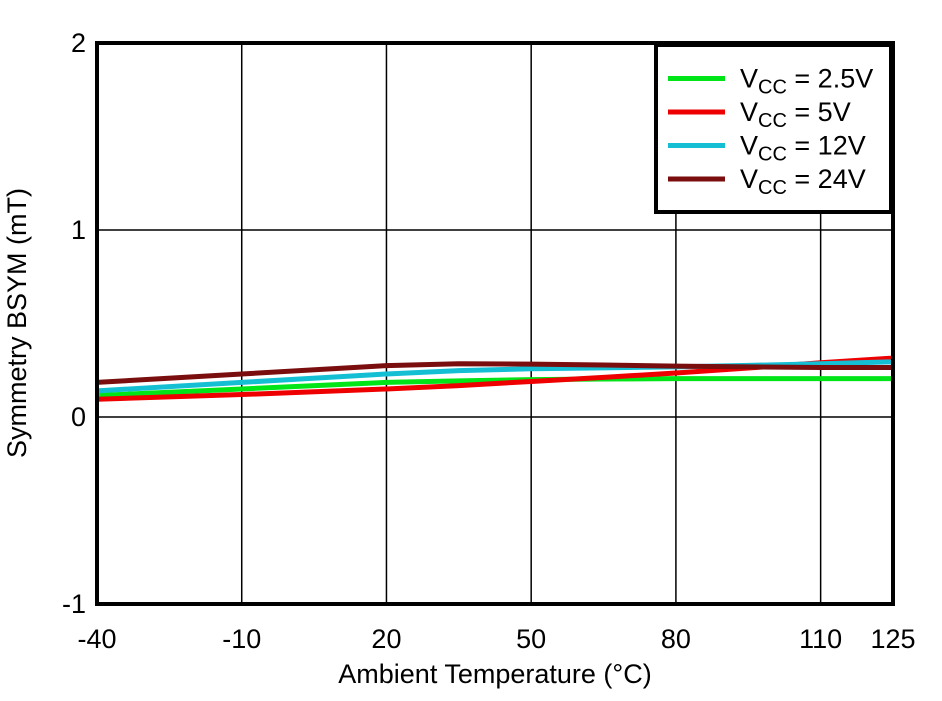  What do you see at coordinates (386, 639) in the screenshot?
I see `x-tick-label: 20` at bounding box center [386, 639].